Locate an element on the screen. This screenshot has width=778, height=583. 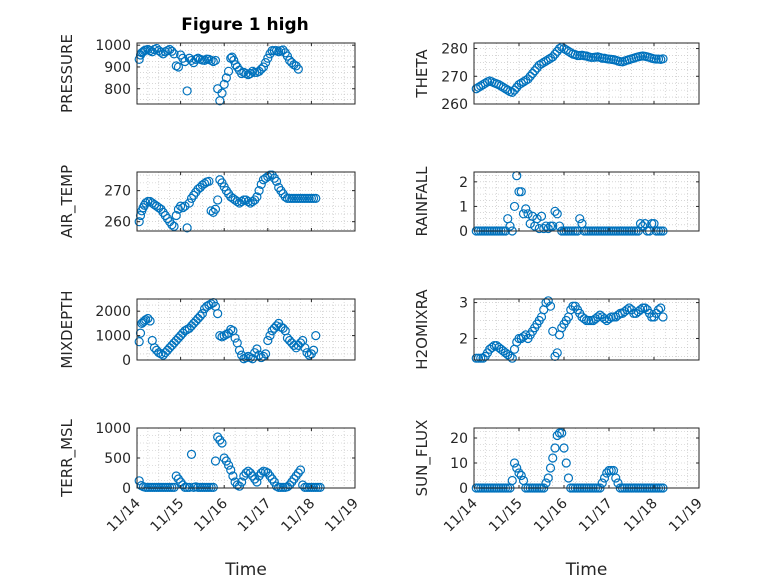
x-tick-label: 11/14 is located at coordinates (124, 515).